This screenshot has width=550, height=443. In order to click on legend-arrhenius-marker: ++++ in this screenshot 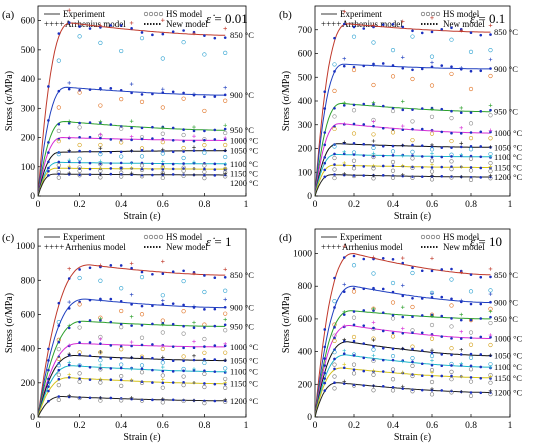, I will do `click(54, 247)`.